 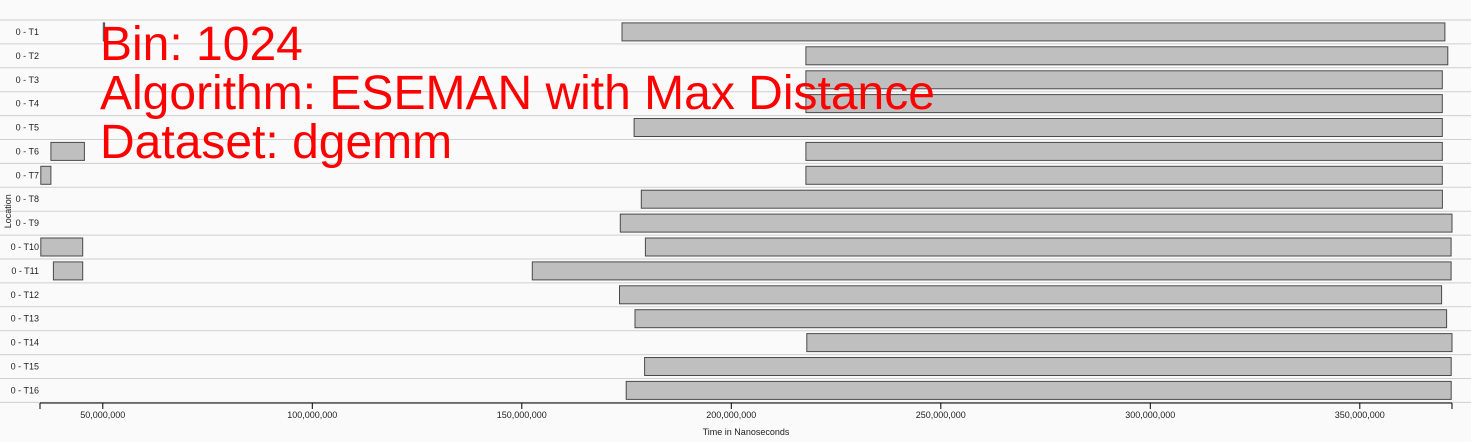 What do you see at coordinates (27, 104) in the screenshot?
I see `row-label: 0 - T4` at bounding box center [27, 104].